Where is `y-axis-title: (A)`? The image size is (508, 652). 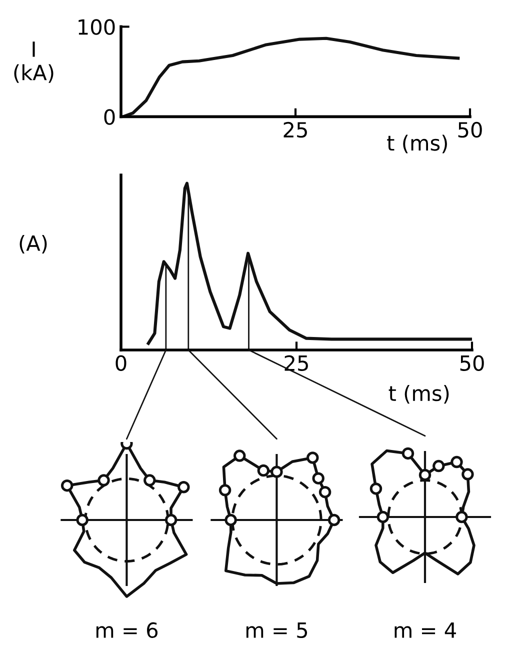 y-axis-title: (A) is located at coordinates (33, 244).